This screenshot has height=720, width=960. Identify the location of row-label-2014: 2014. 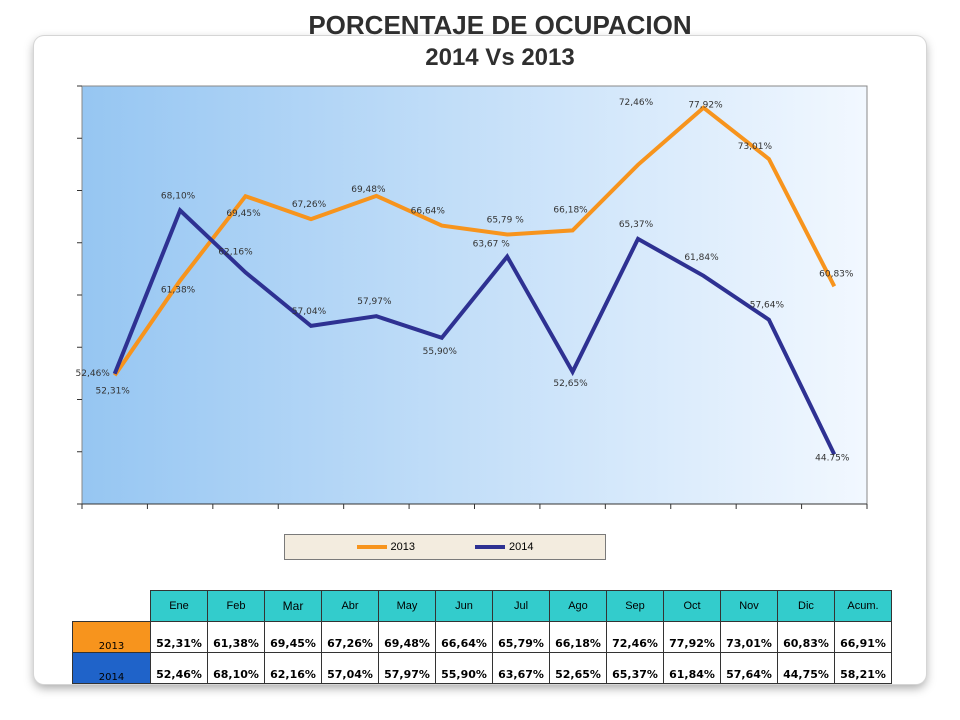
(111, 668).